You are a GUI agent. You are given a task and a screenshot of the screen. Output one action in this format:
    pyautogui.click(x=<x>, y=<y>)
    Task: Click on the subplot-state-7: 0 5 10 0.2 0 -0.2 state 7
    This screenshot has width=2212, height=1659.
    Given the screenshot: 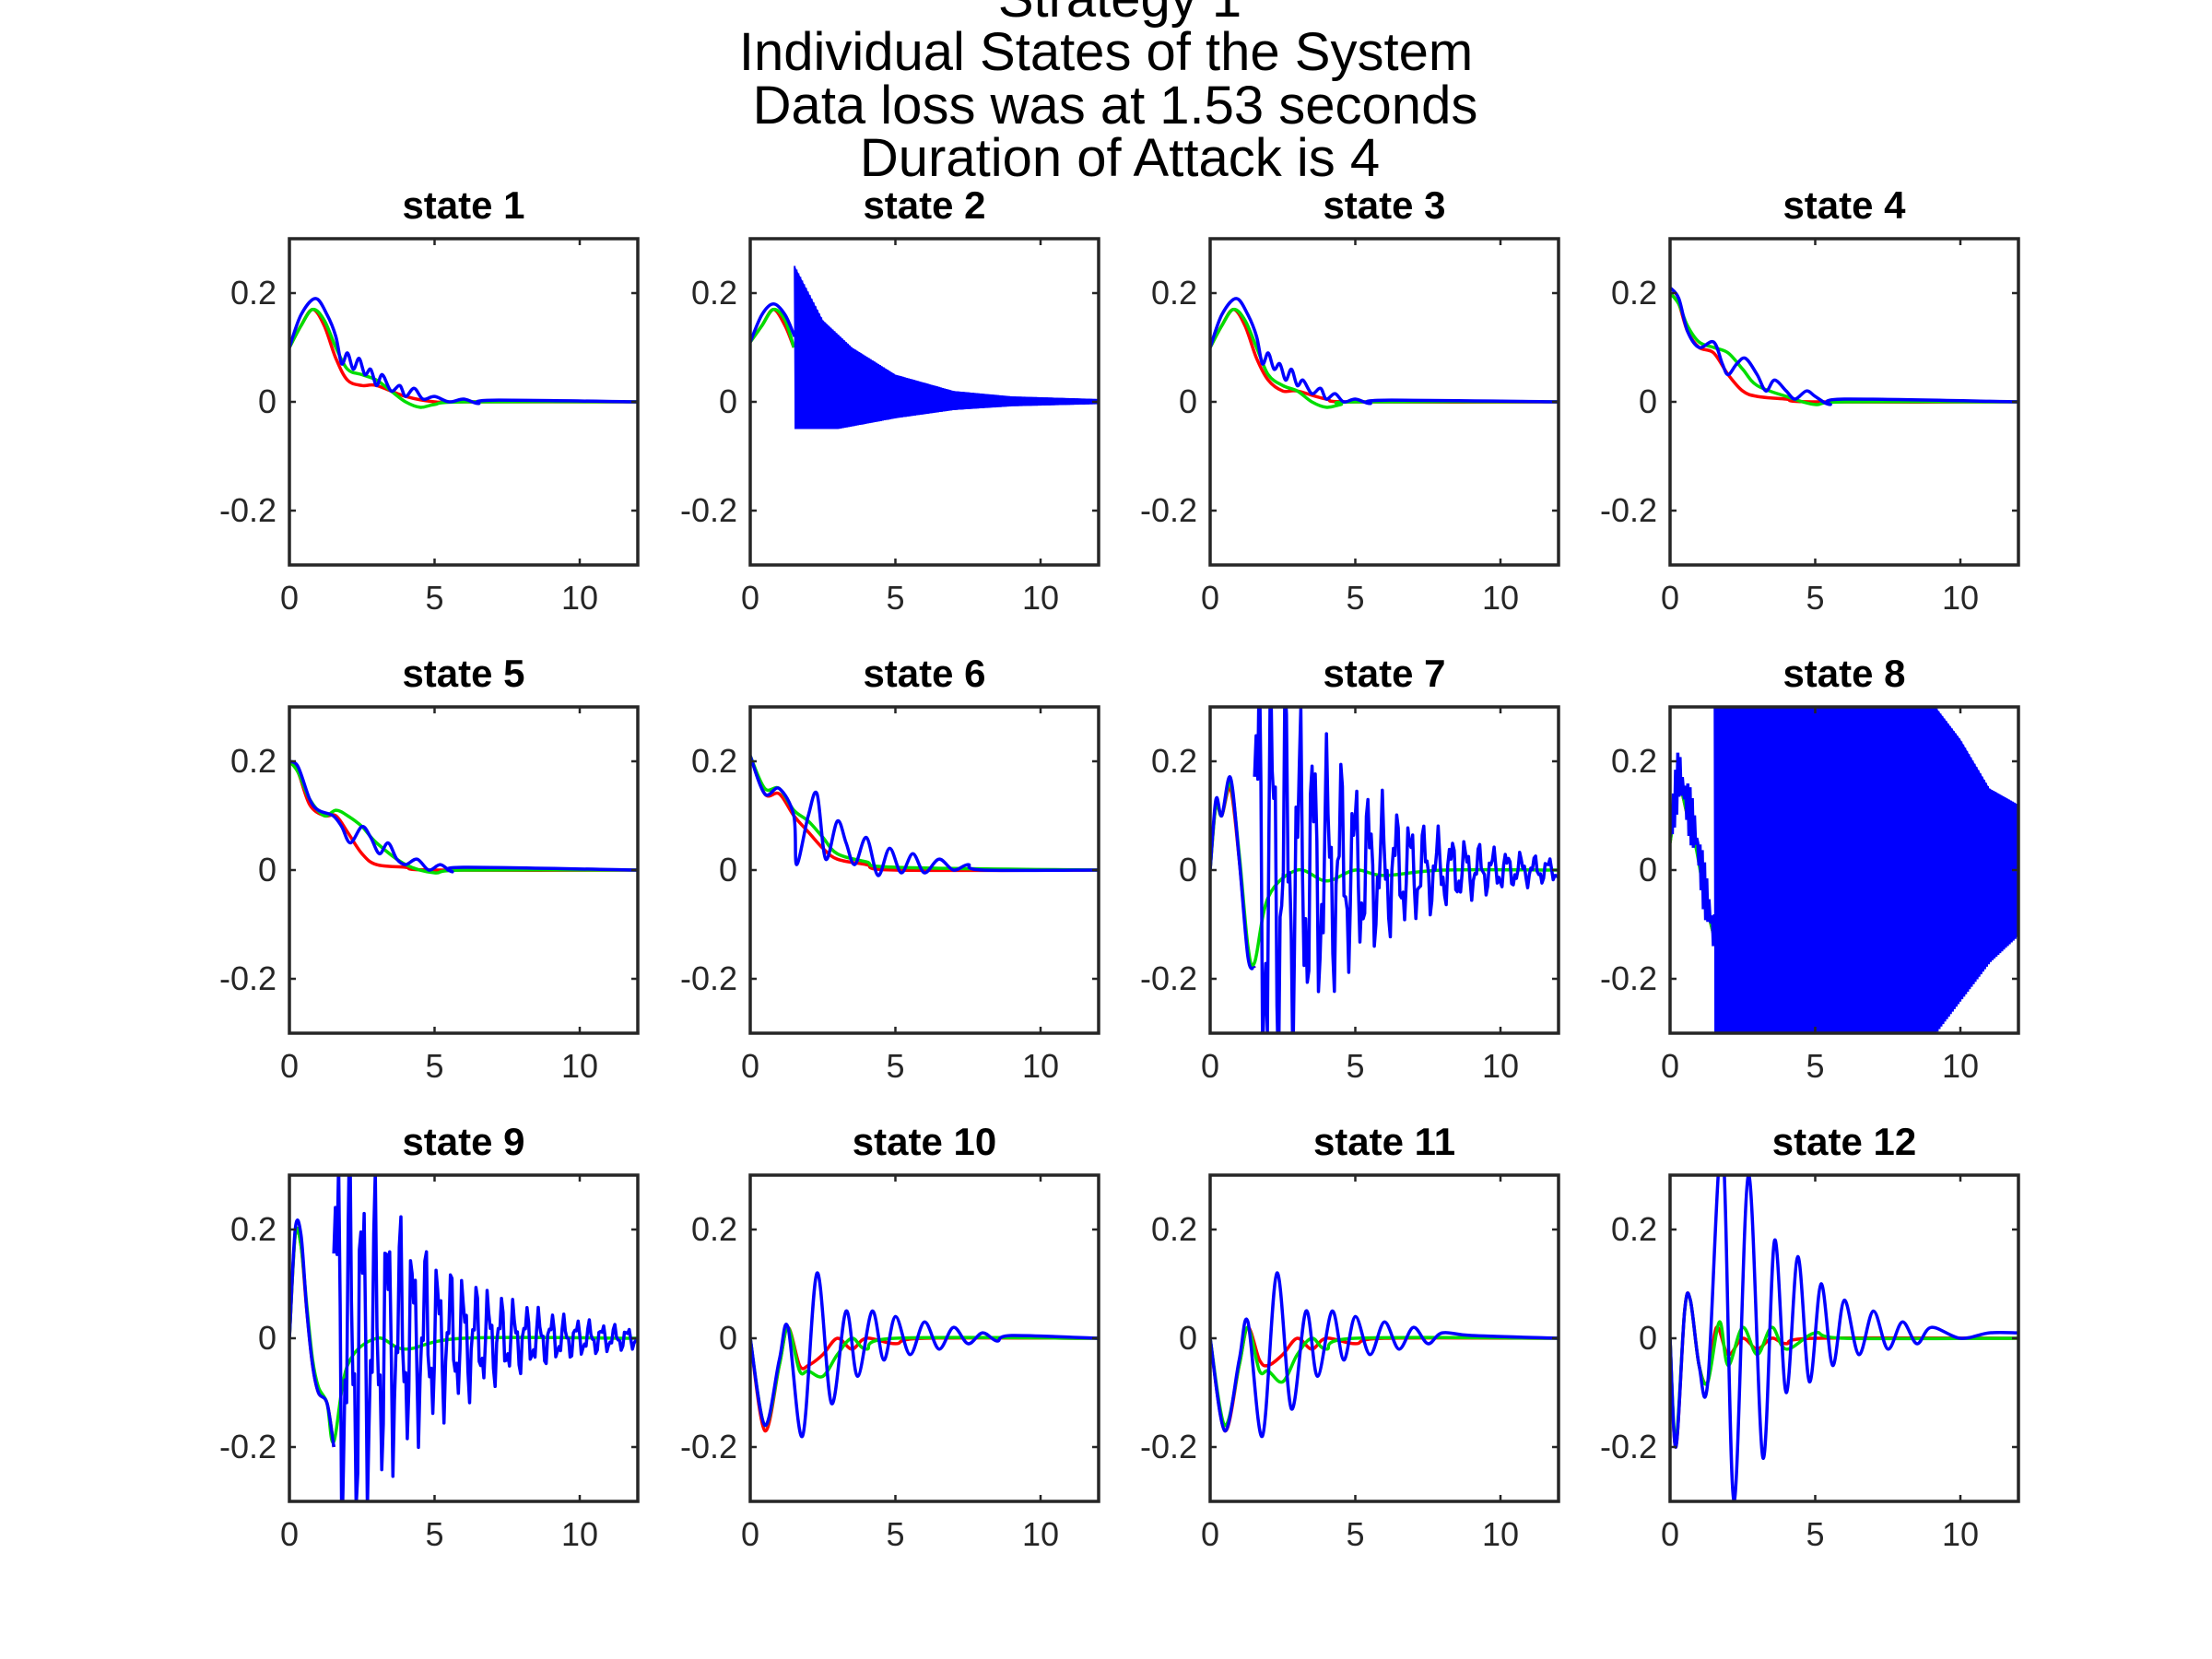 What is the action you would take?
    pyautogui.click(x=1350, y=868)
    